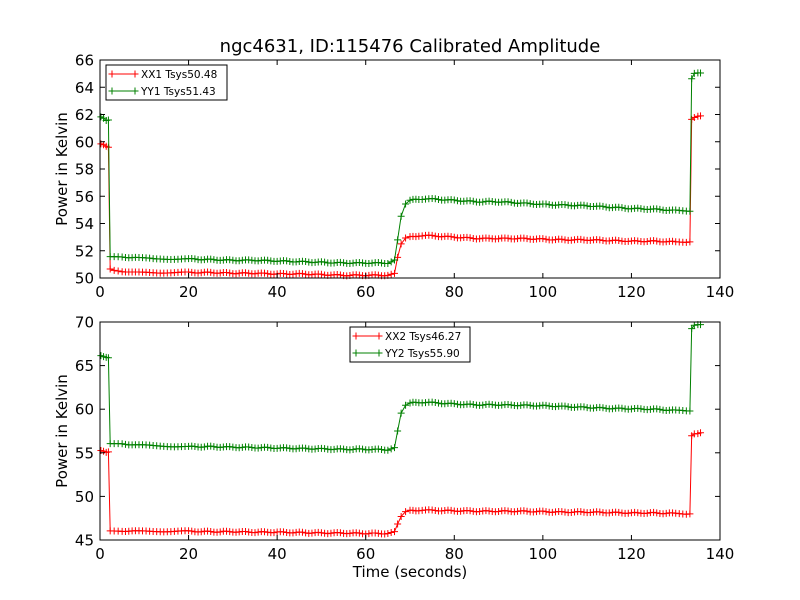 The height and width of the screenshot is (600, 800). What do you see at coordinates (410, 46) in the screenshot?
I see `chart-title: ngc4631, ID:115476 Calibrated Amplitude` at bounding box center [410, 46].